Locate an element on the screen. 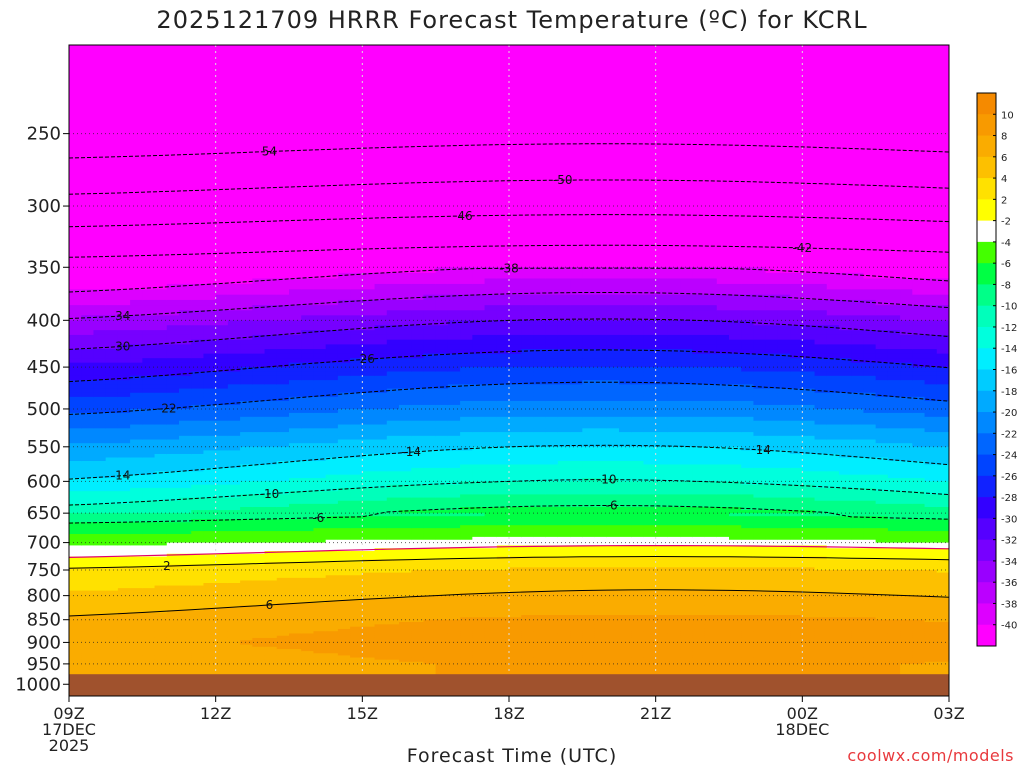 Image resolution: width=1024 pixels, height=768 pixels. y-tick-label: 500 is located at coordinates (44, 409).